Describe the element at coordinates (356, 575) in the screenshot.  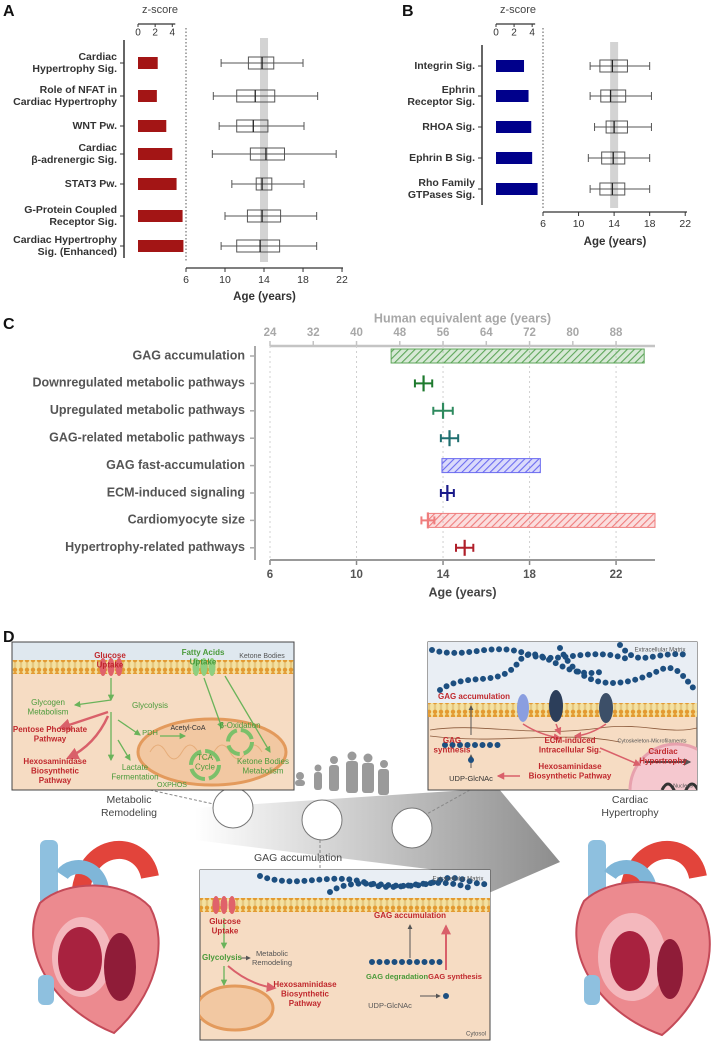
I see `x-tick-label: 10` at that location.